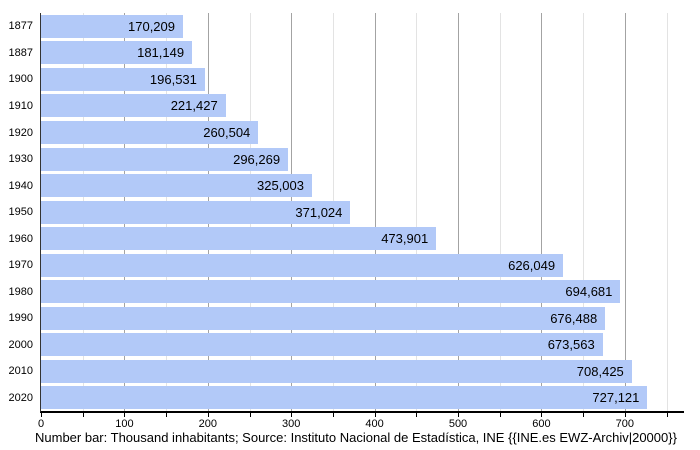 This screenshot has width=700, height=450. Describe the element at coordinates (20, 397) in the screenshot. I see `y-axis-label-2020: 2020` at that location.